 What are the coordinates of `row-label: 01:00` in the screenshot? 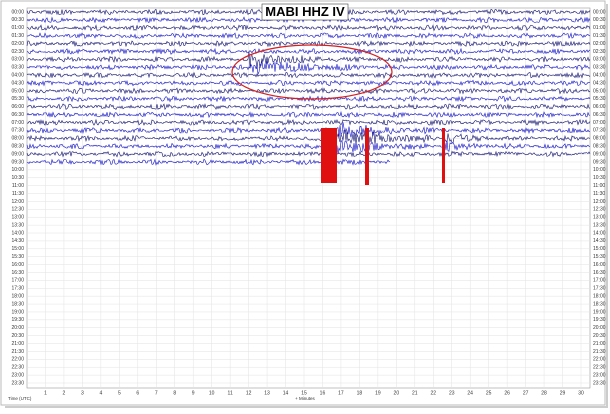 It's located at (17, 28).